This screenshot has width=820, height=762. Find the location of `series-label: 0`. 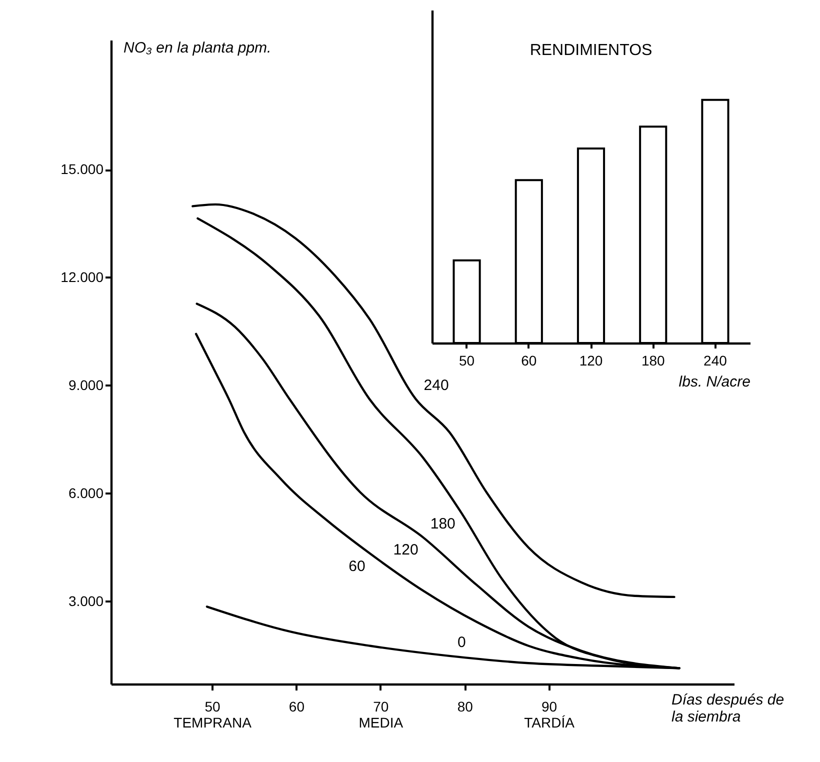

series-label: 0 is located at coordinates (461, 642).